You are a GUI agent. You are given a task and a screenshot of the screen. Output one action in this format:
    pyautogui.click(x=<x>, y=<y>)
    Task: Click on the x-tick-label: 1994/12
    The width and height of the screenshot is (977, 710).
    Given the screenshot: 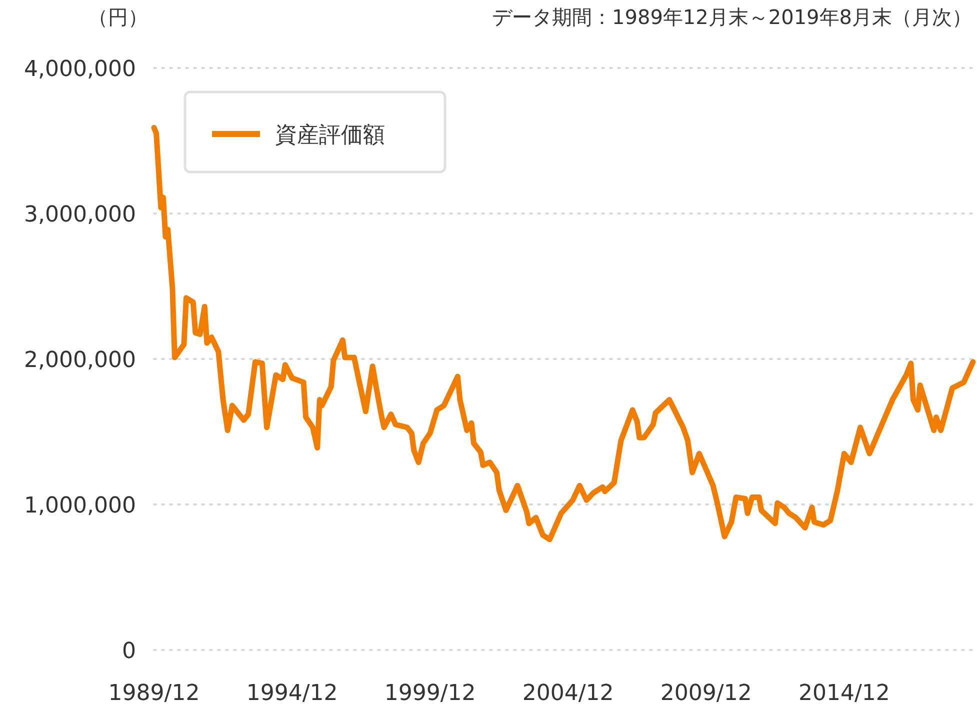 What is the action you would take?
    pyautogui.click(x=292, y=693)
    